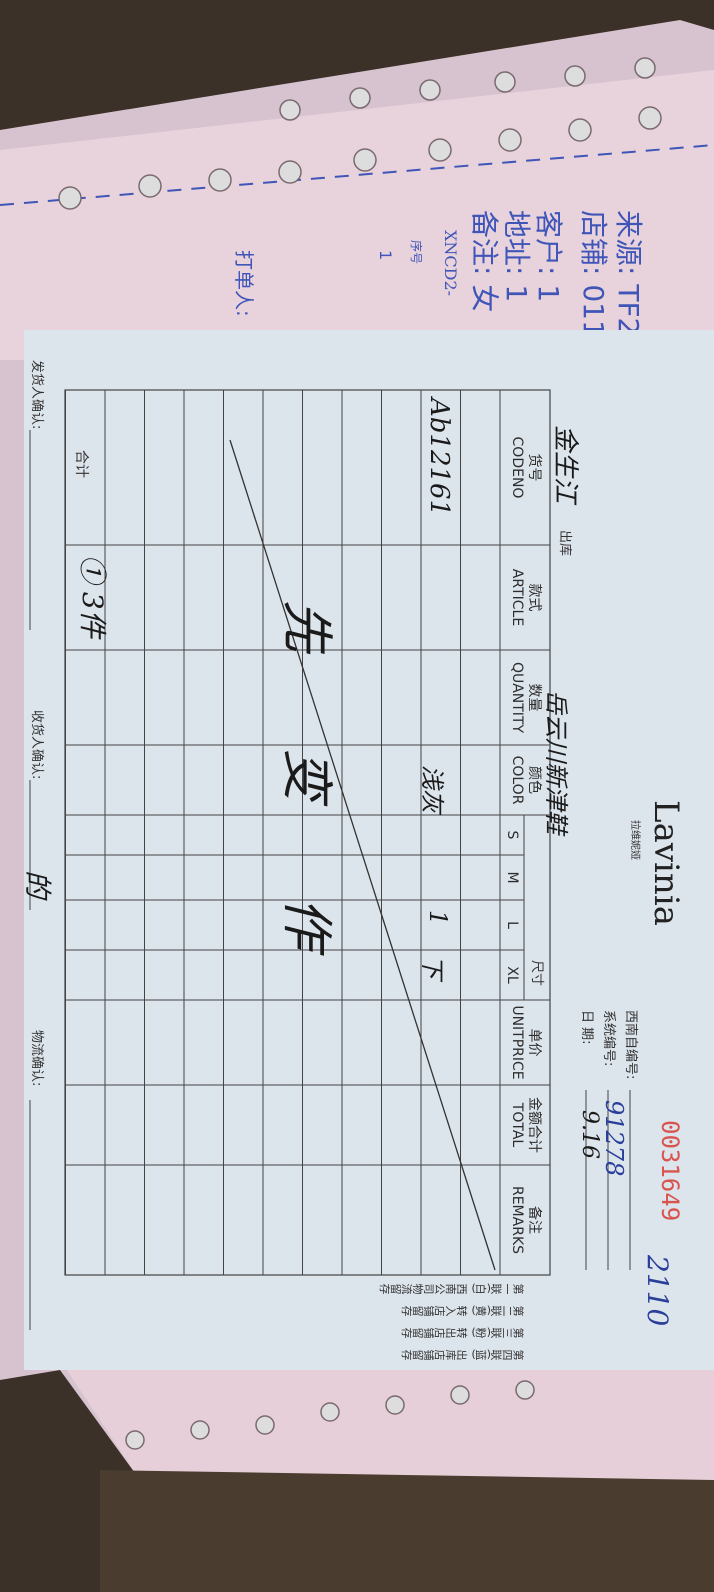  Describe the element at coordinates (628, 273) in the screenshot. I see `source-label: 来源: TF2` at that location.